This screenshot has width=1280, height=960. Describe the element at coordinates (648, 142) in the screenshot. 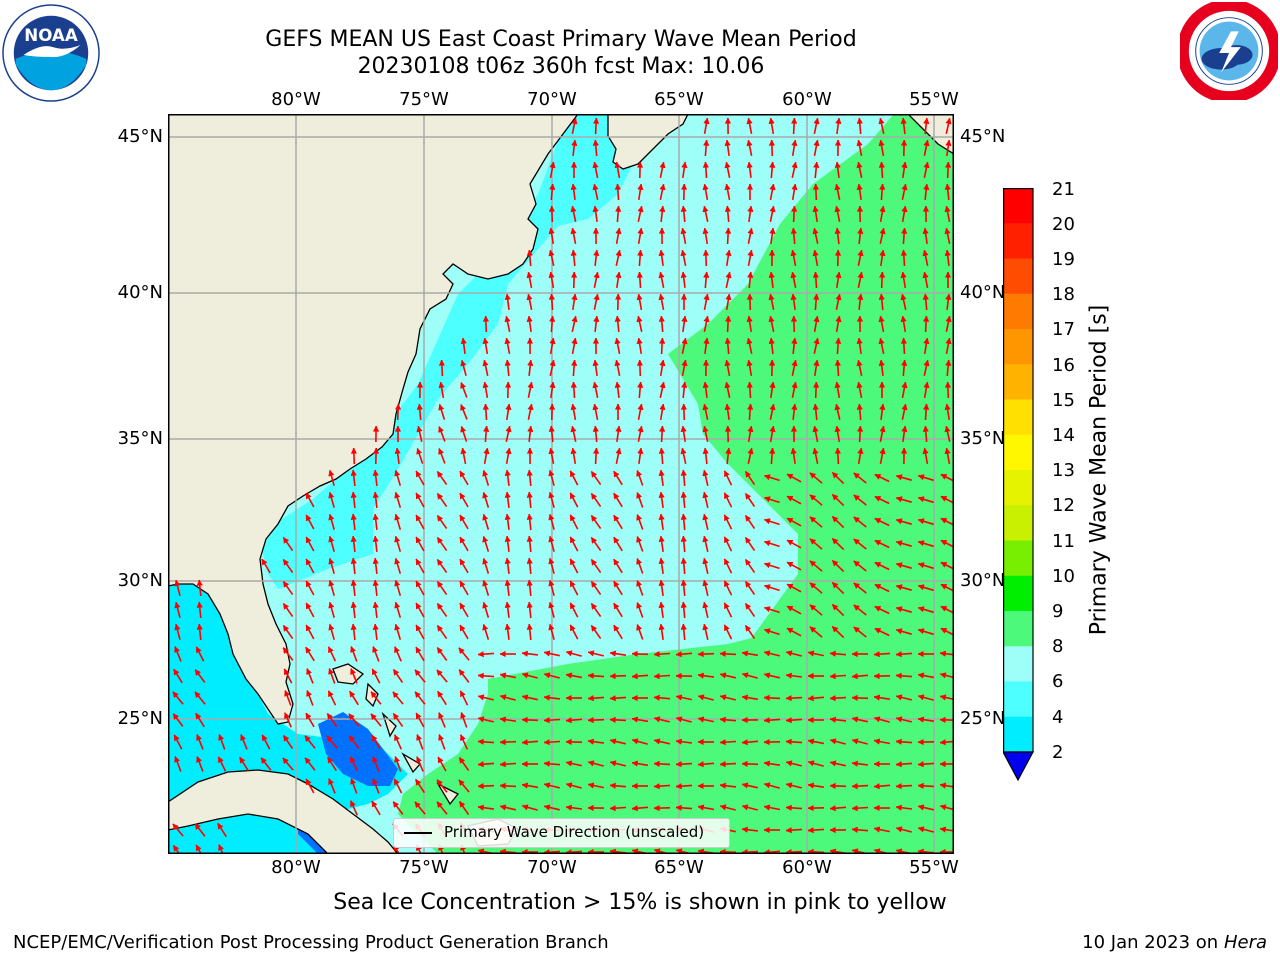

I see `land-canada` at that location.